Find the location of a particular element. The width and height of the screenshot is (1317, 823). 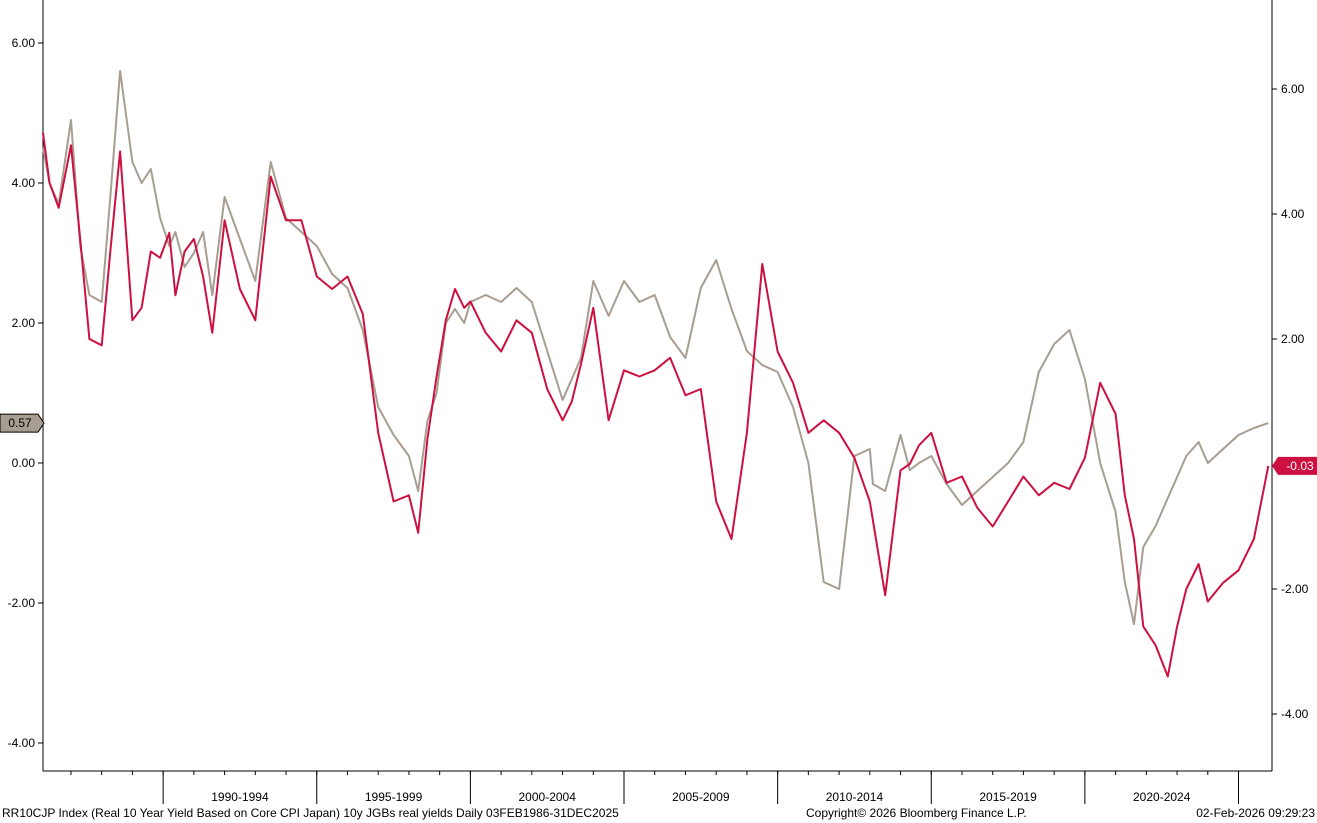

footer-timestamp: 02-Feb-2026 09:29:23 is located at coordinates (1255, 813).